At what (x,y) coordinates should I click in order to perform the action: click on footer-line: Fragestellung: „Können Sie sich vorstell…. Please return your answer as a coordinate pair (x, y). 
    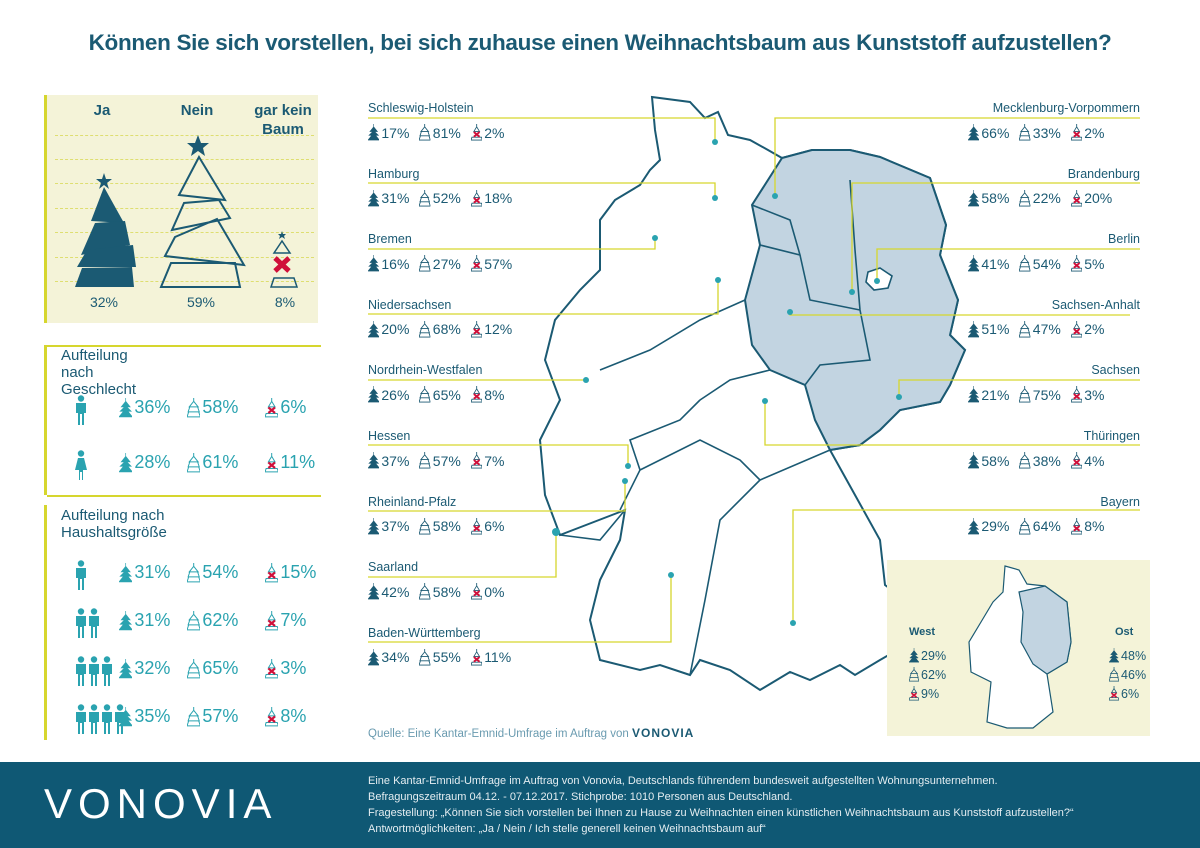
    Looking at the image, I should click on (721, 813).